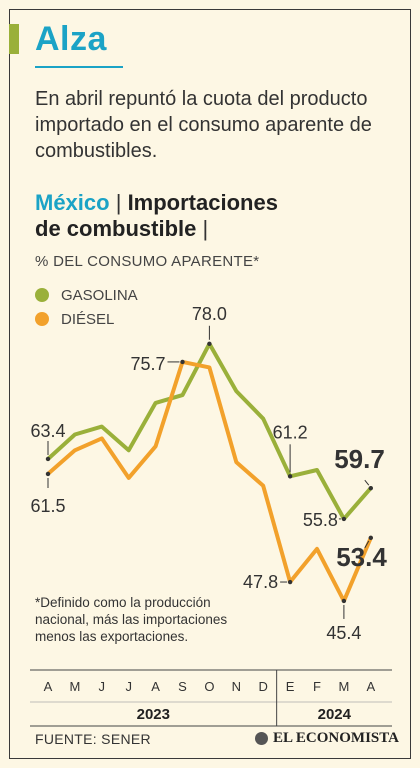 Image resolution: width=420 pixels, height=768 pixels. Describe the element at coordinates (153, 714) in the screenshot. I see `year-label-2023: 2023` at that location.